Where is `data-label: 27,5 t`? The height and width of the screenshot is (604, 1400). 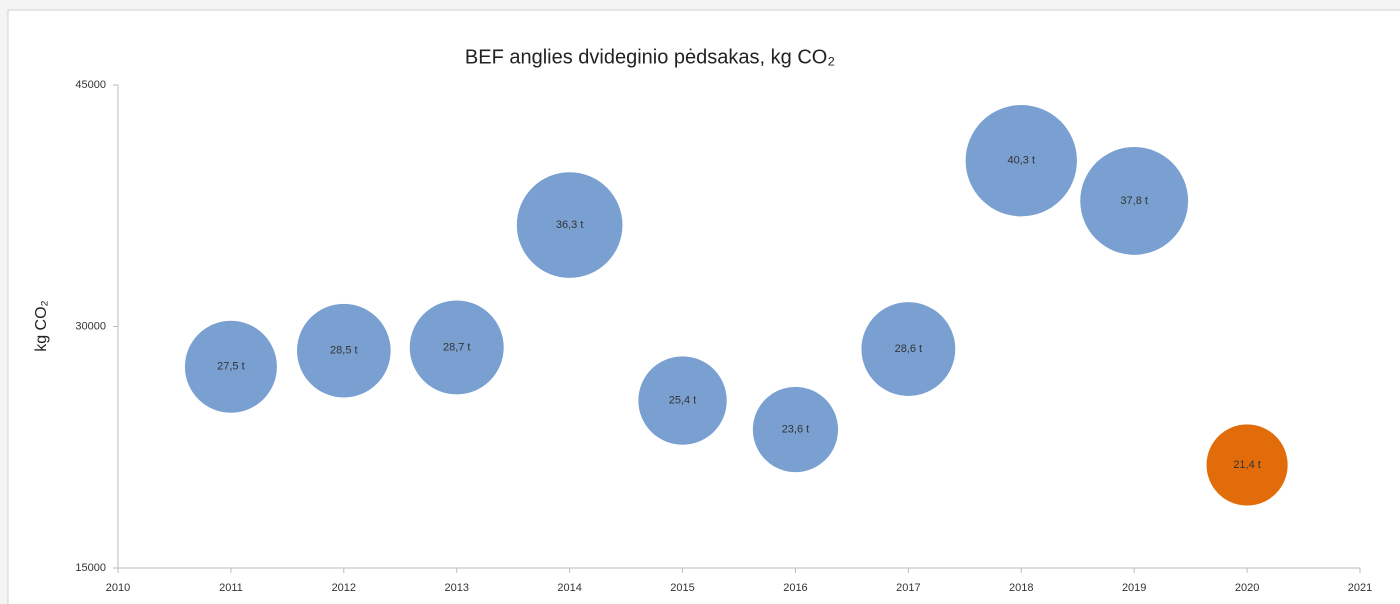 data-label: 27,5 t is located at coordinates (231, 367).